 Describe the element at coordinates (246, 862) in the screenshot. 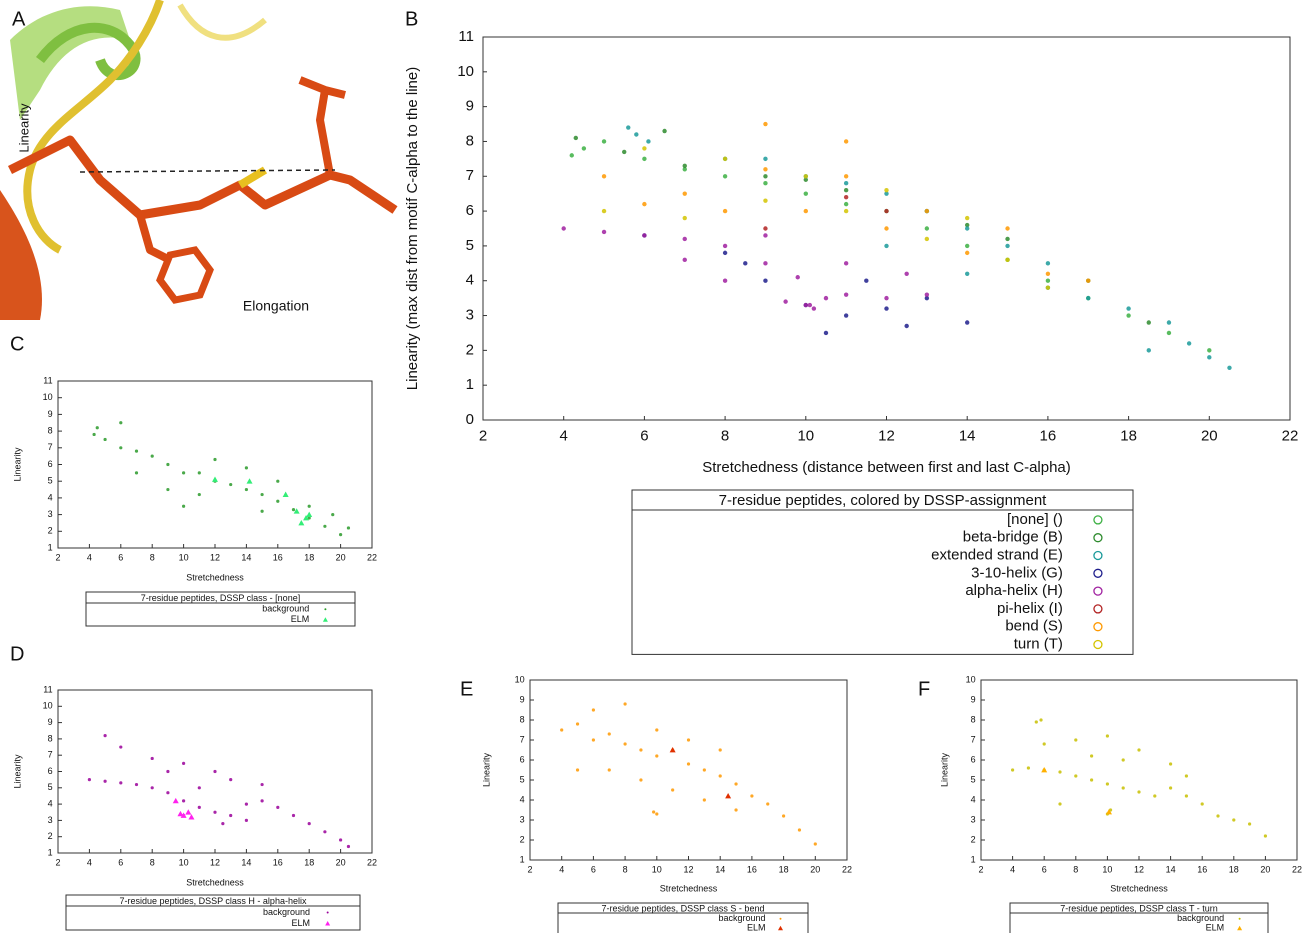

I see `x-tick-label: 14` at that location.